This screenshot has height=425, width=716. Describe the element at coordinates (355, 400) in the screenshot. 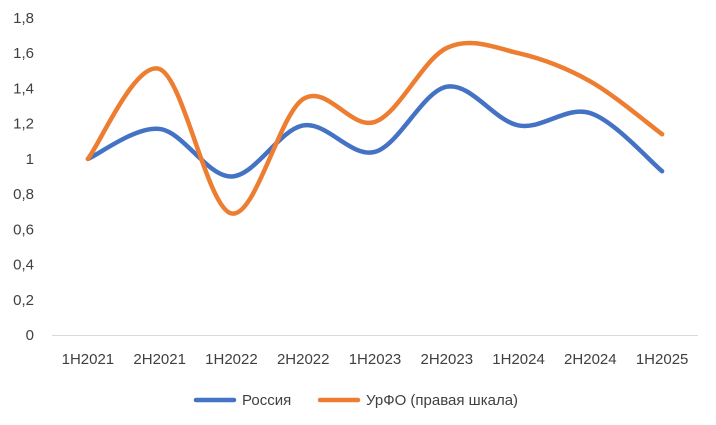

I see `legend: Россия УрФО (правая шкала)` at that location.